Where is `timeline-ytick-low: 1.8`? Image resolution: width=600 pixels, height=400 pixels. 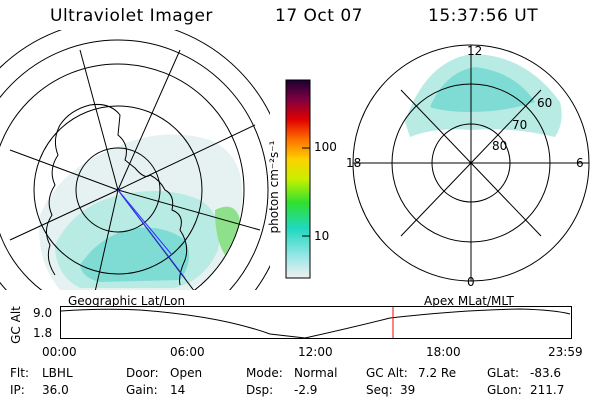
timeline-ytick-low: 1.8 is located at coordinates (43, 333).